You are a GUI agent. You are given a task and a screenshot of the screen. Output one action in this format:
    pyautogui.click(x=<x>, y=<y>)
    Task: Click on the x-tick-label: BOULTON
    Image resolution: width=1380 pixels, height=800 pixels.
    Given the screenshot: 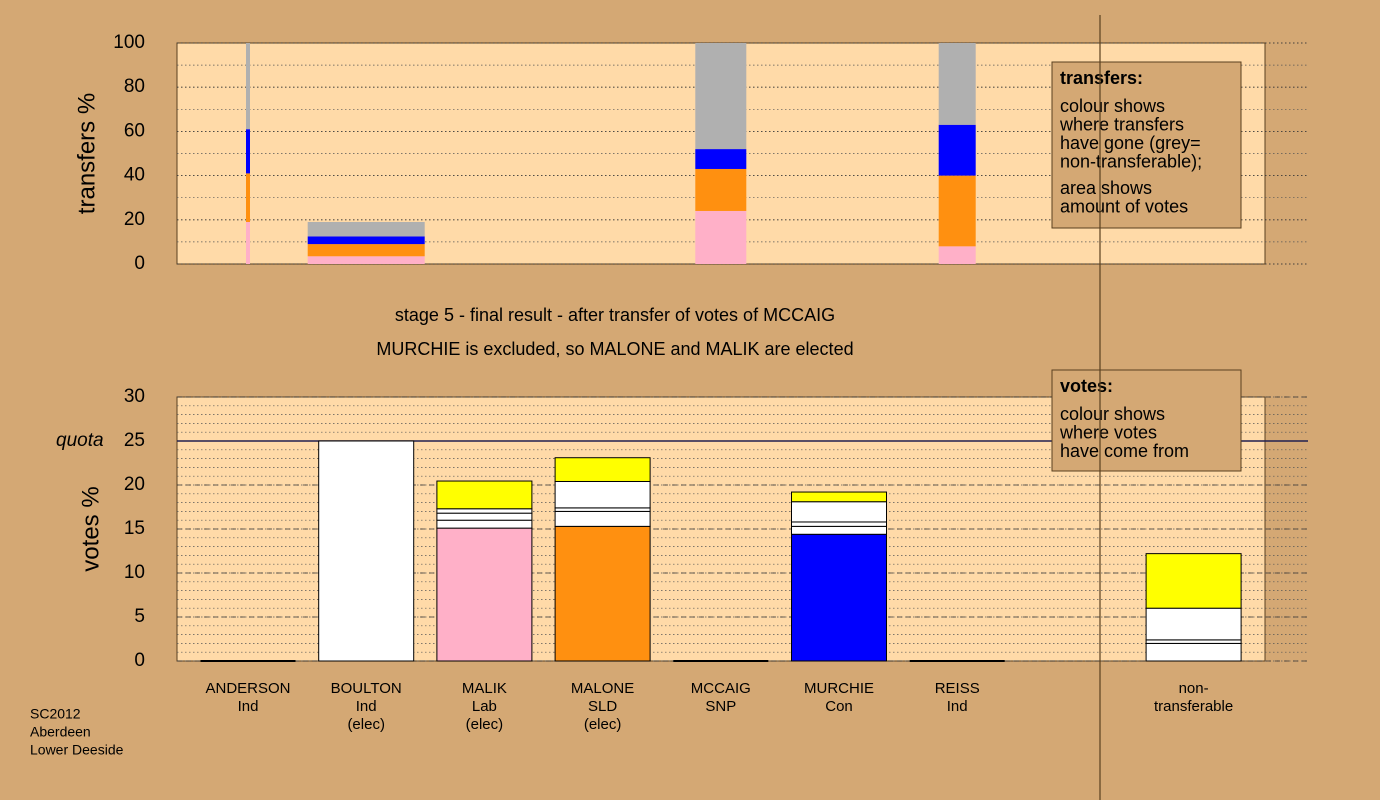 What is the action you would take?
    pyautogui.click(x=366, y=688)
    